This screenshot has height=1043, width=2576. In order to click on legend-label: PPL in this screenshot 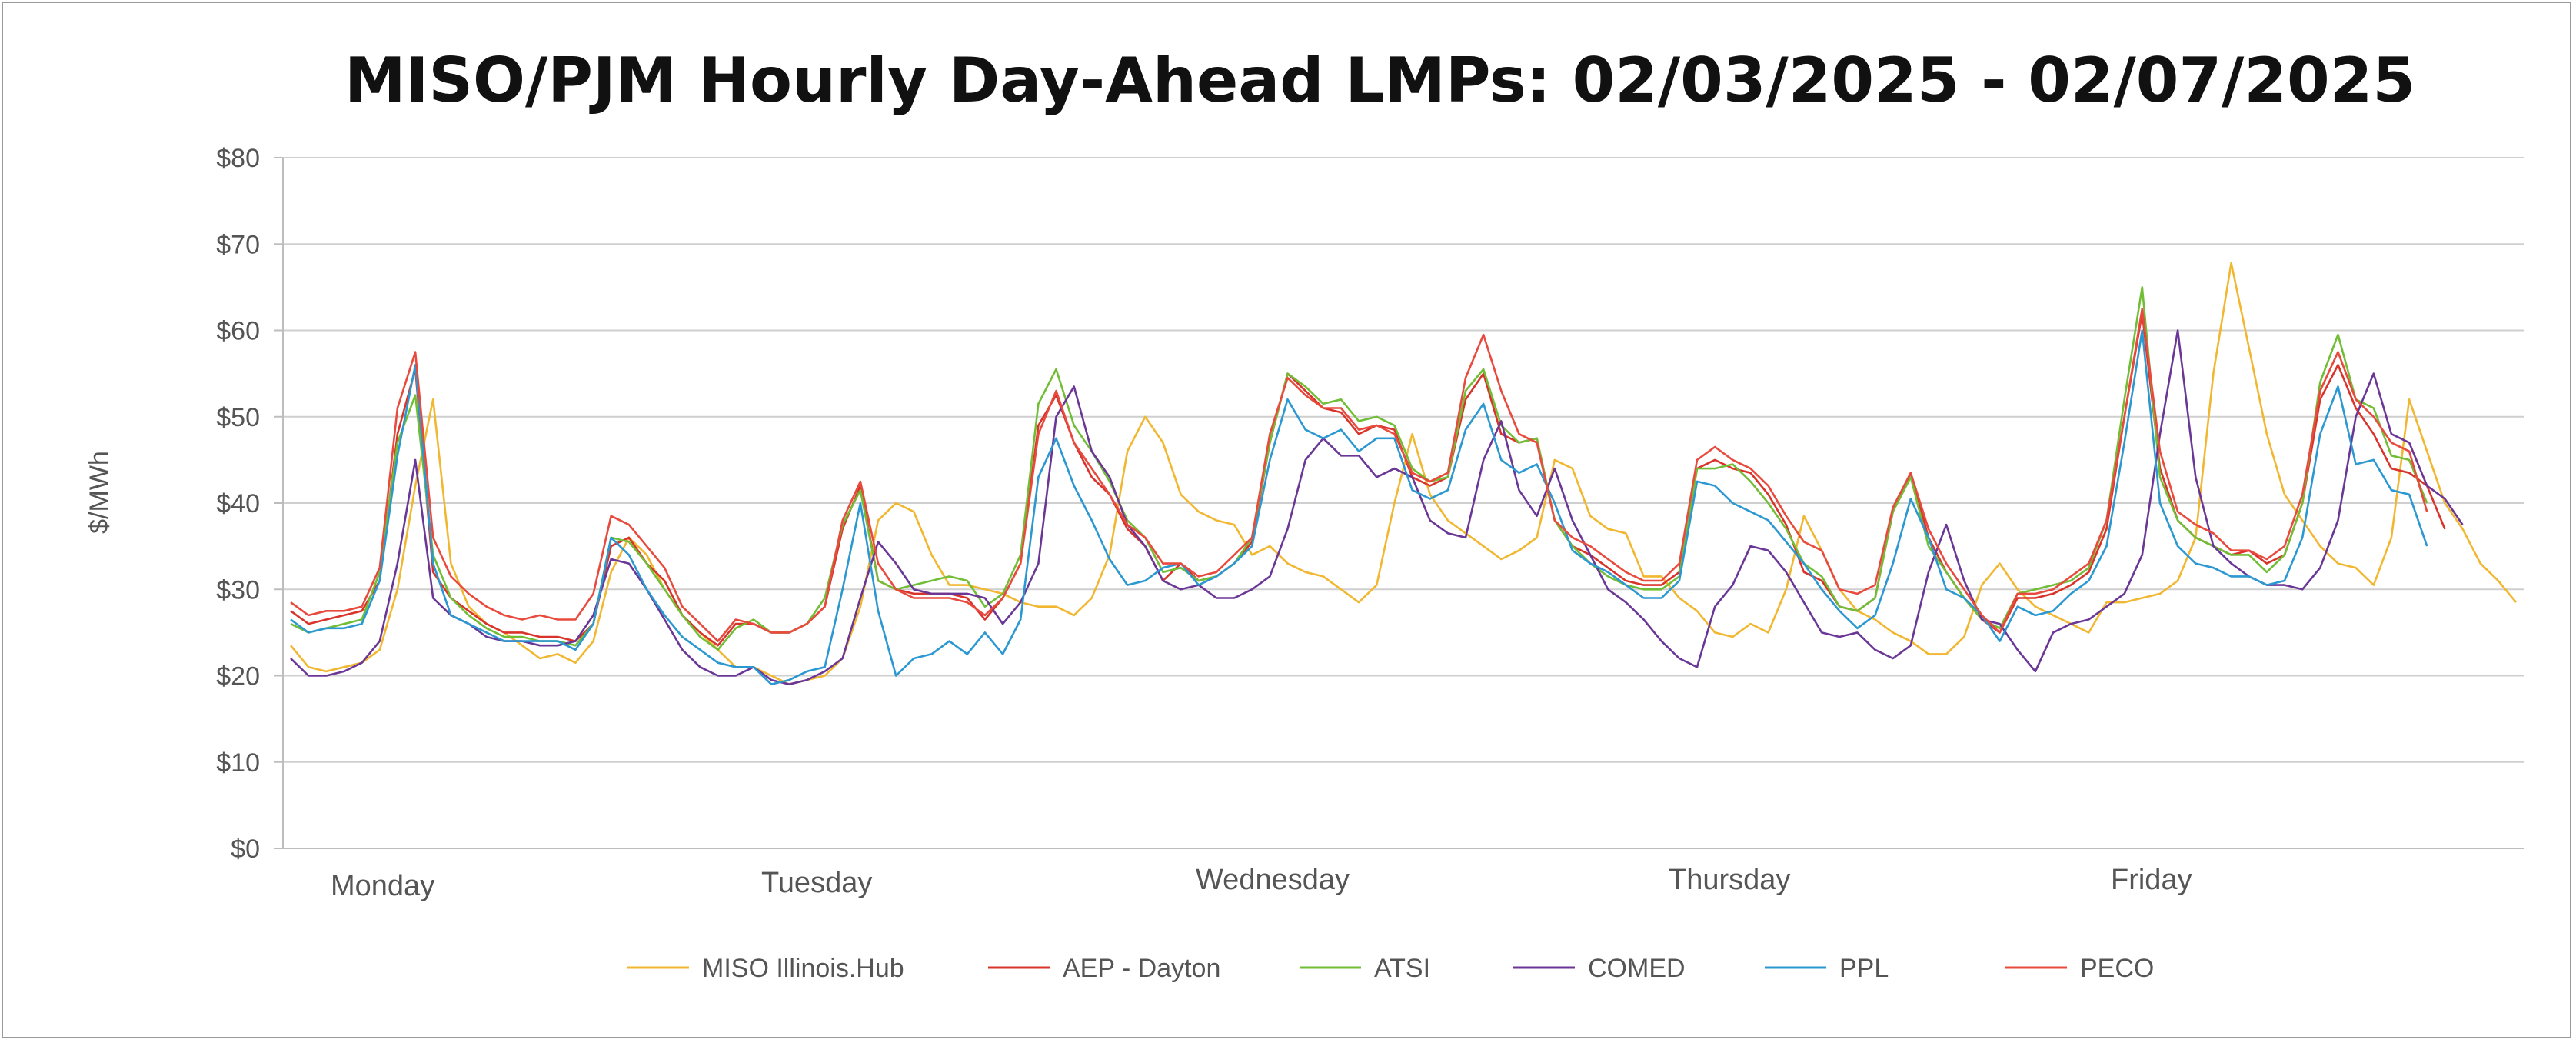, I will do `click(1864, 969)`.